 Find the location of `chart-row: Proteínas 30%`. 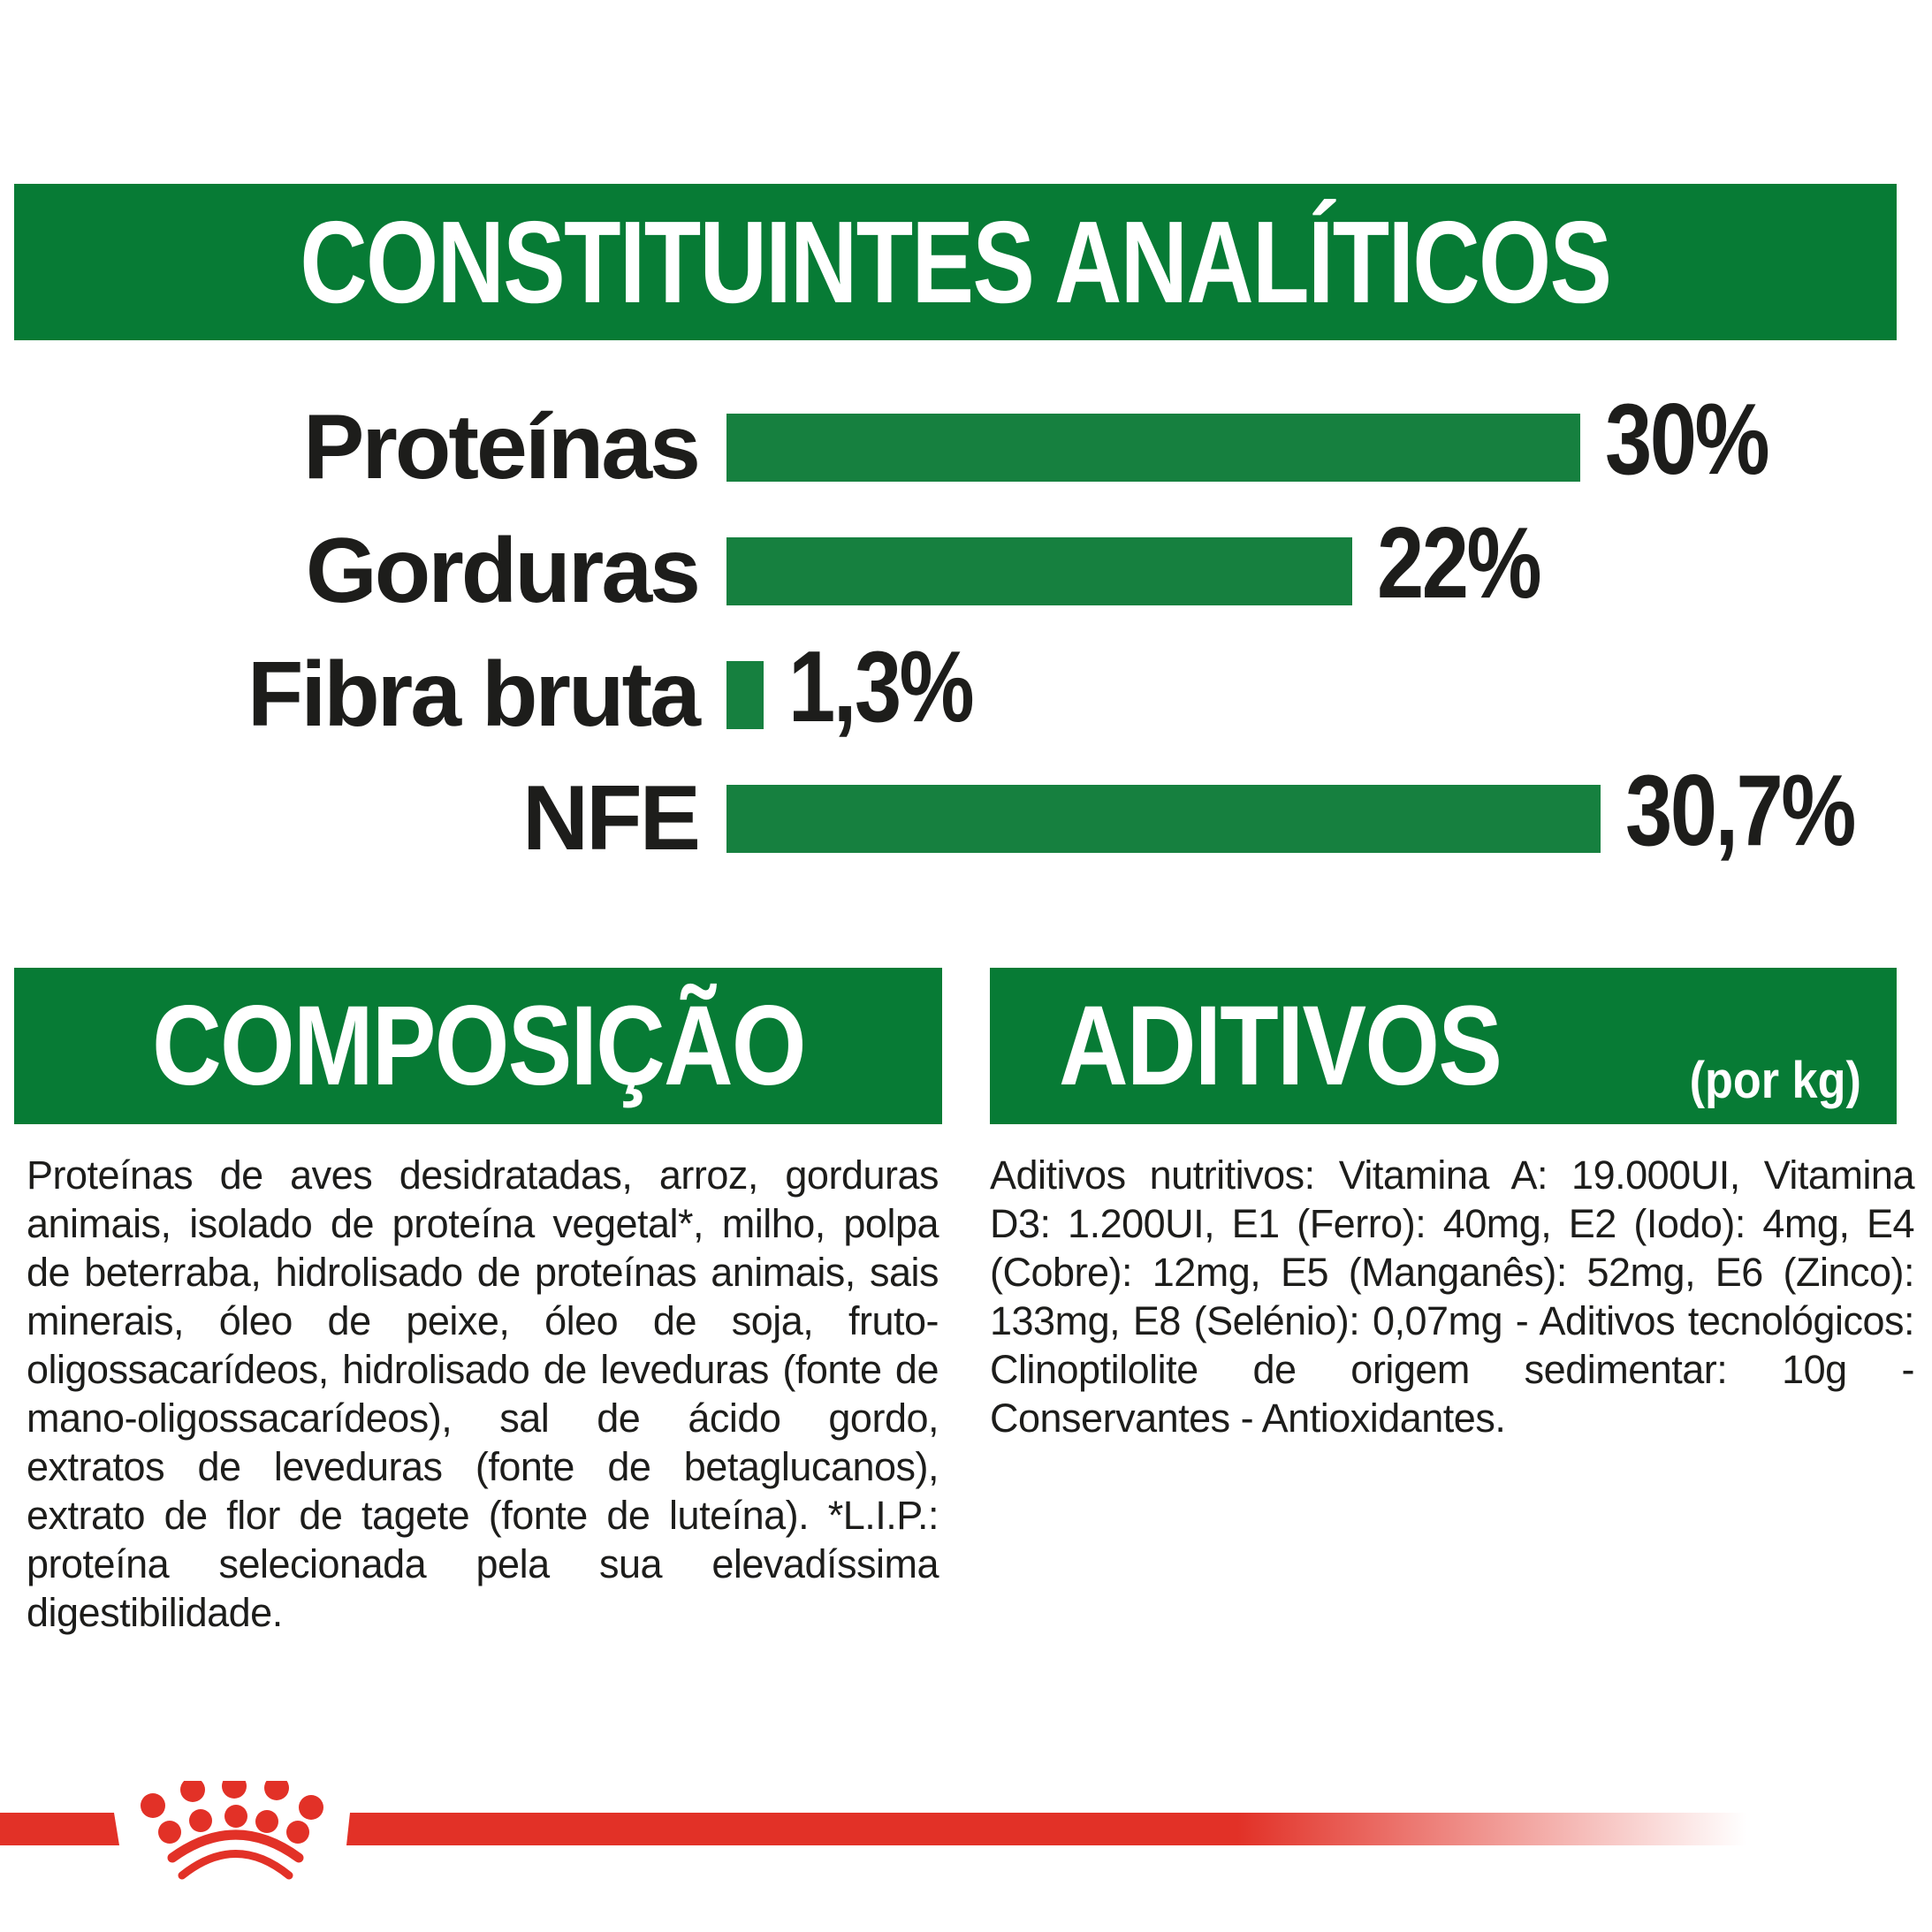

chart-row: Proteínas 30% is located at coordinates (966, 446).